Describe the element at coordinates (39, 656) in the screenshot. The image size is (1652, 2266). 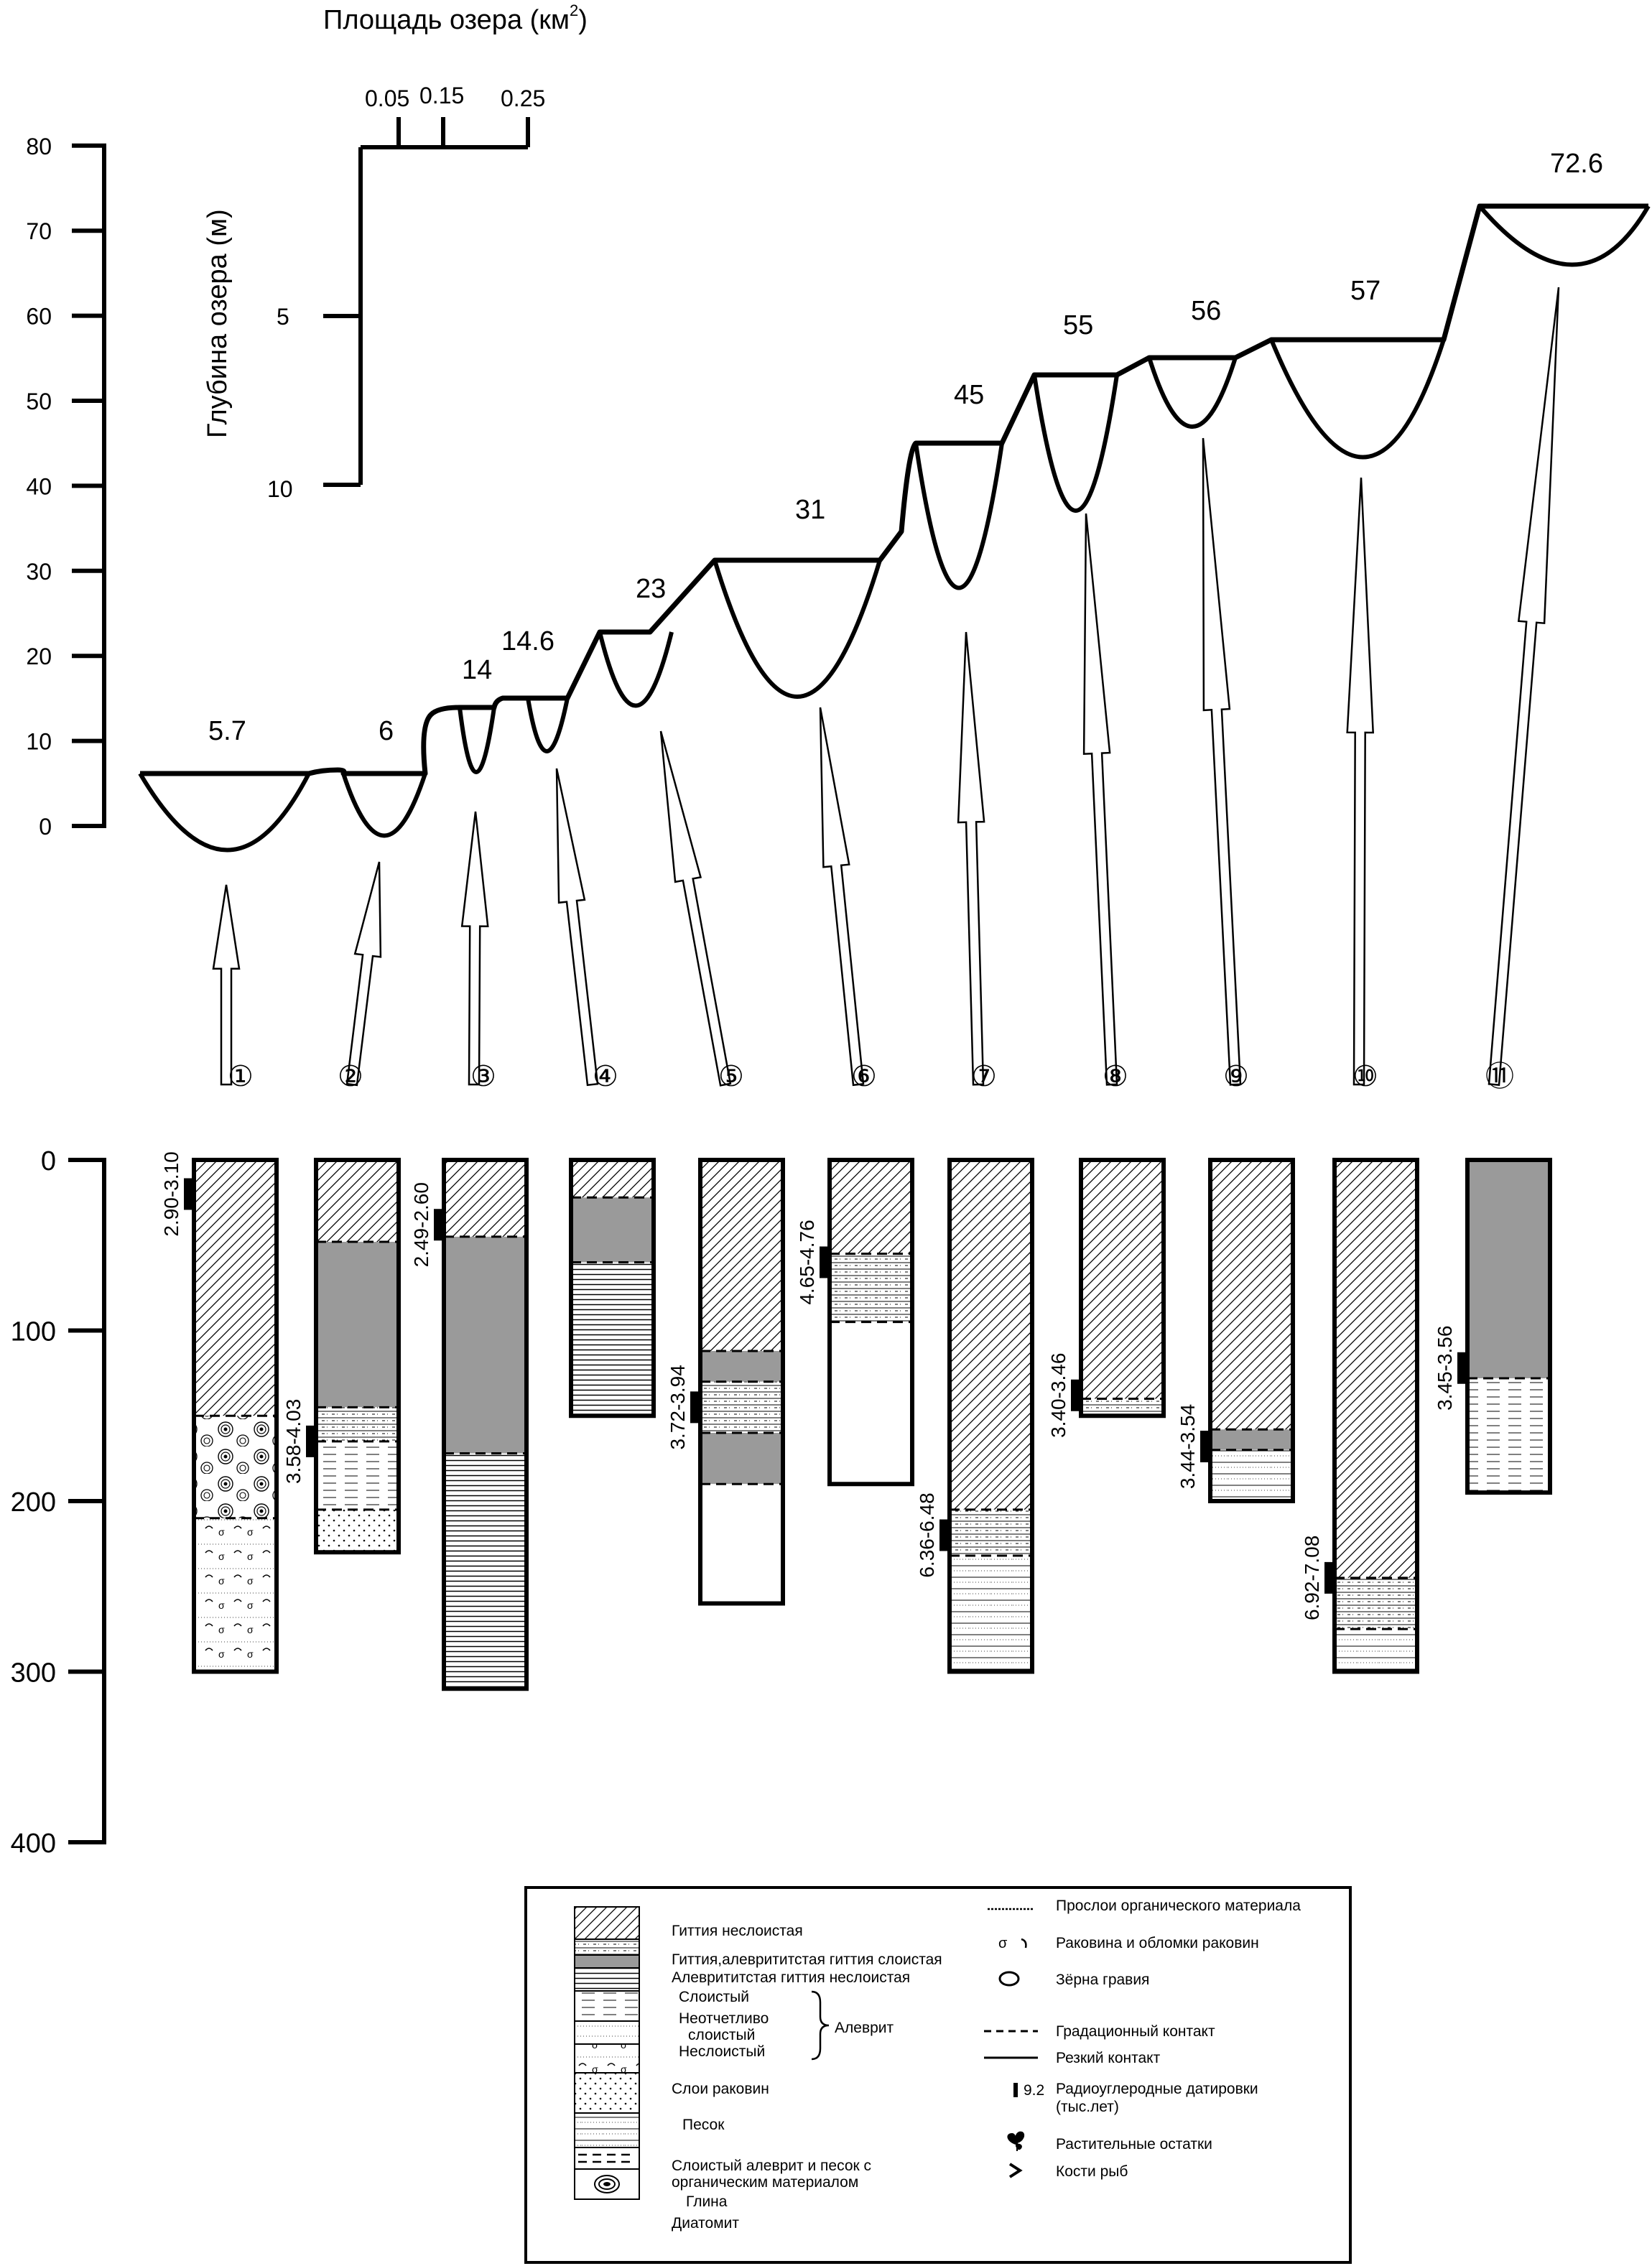
I see `elevation-tick-label: 20` at that location.